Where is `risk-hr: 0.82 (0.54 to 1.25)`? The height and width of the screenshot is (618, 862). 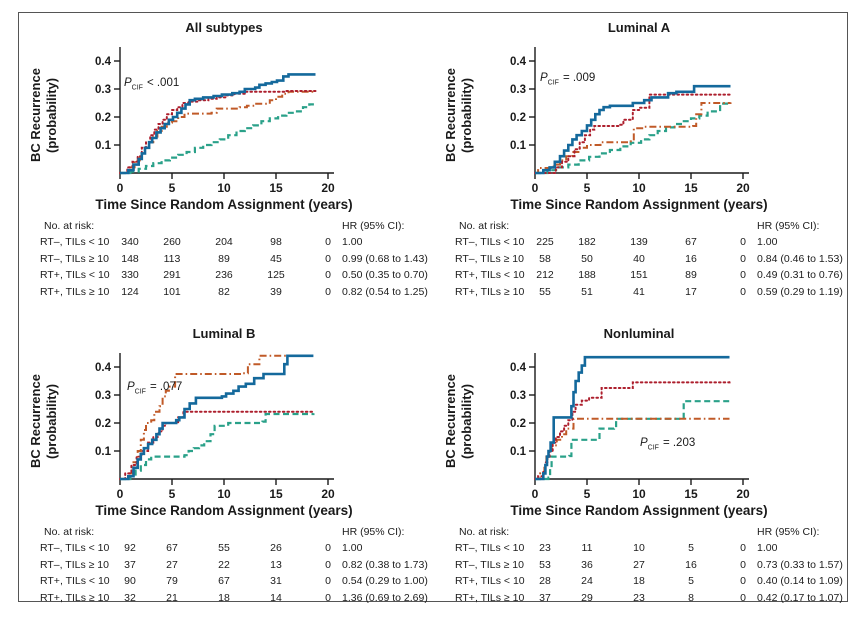
risk-hr: 0.82 (0.54 to 1.25) is located at coordinates (385, 291).